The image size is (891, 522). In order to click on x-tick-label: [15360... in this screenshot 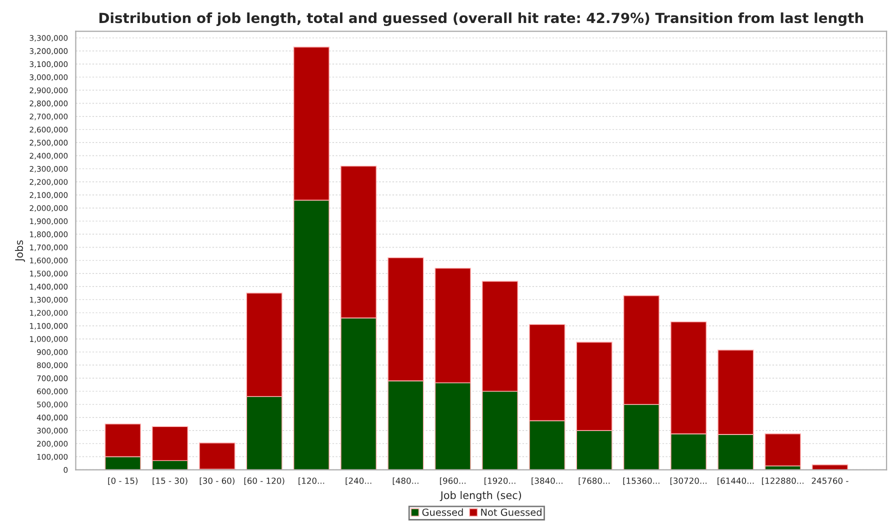, I will do `click(641, 481)`.